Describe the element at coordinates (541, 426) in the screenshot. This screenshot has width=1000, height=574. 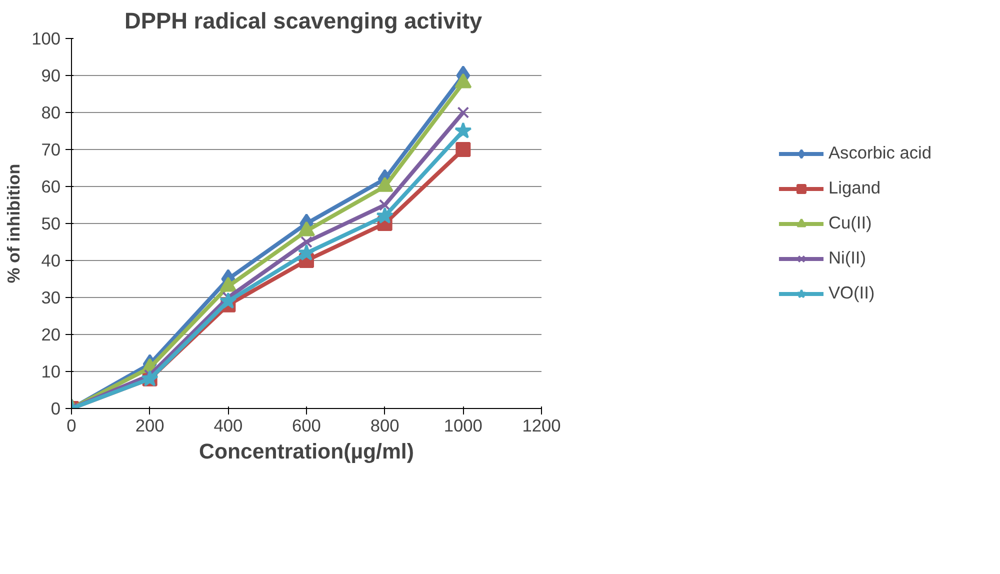
I see `x-tick-label: 1200` at that location.